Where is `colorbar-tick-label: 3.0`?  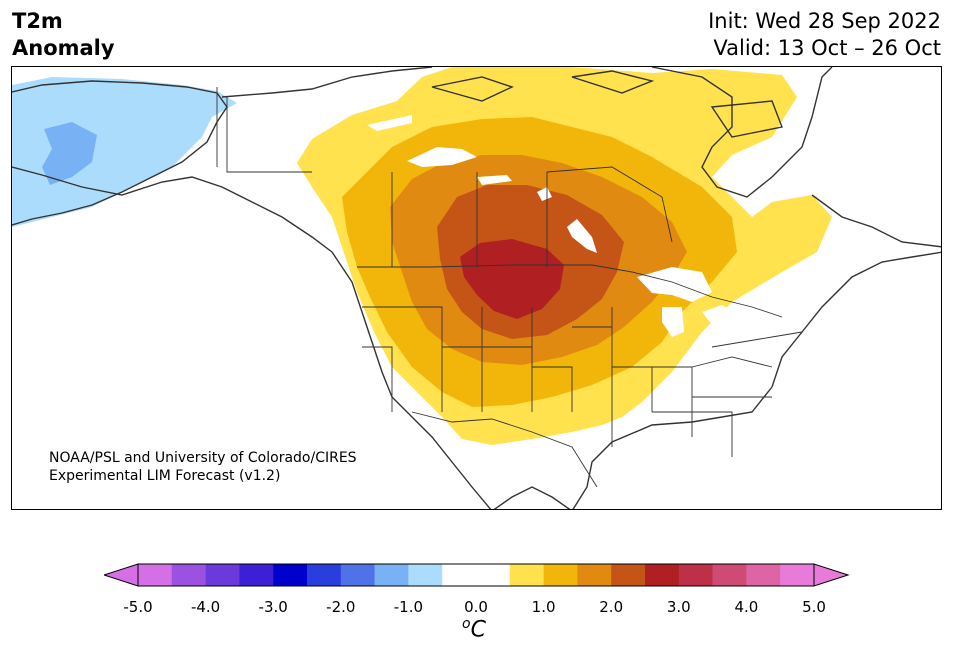 colorbar-tick-label: 3.0 is located at coordinates (678, 607).